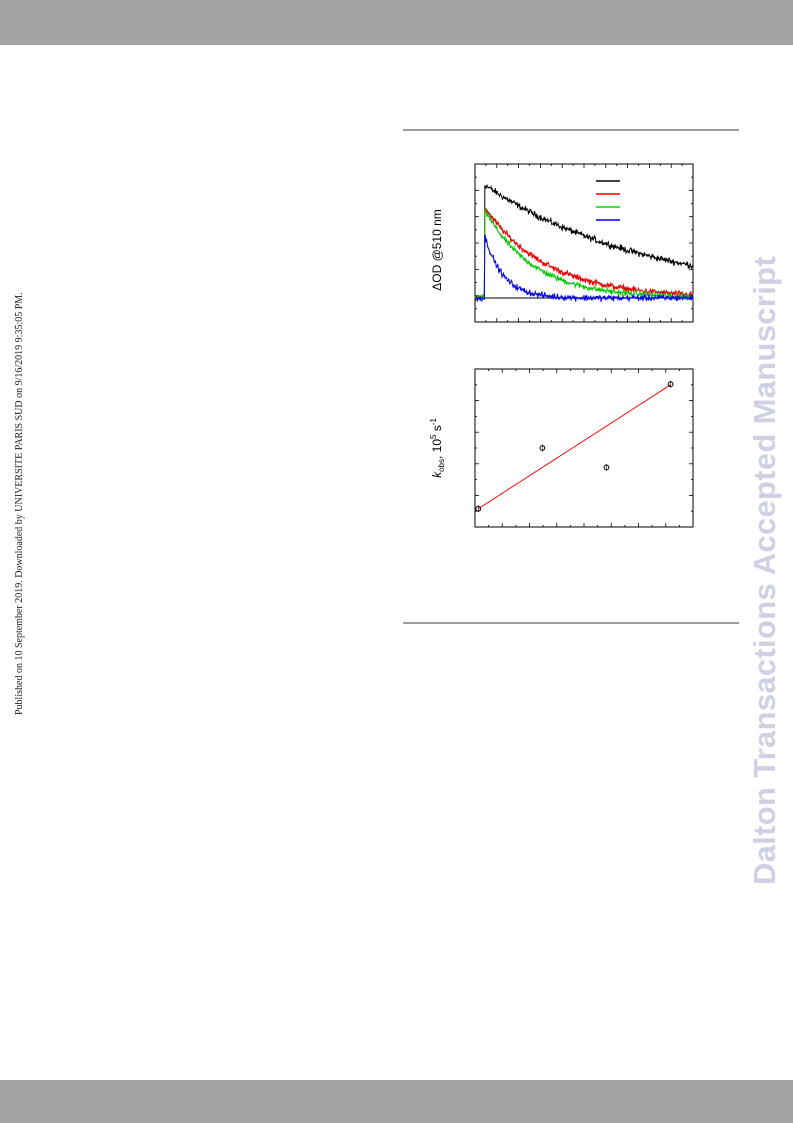 The image size is (793, 1123). I want to click on bottom-plot-fit-line, so click(574, 447).